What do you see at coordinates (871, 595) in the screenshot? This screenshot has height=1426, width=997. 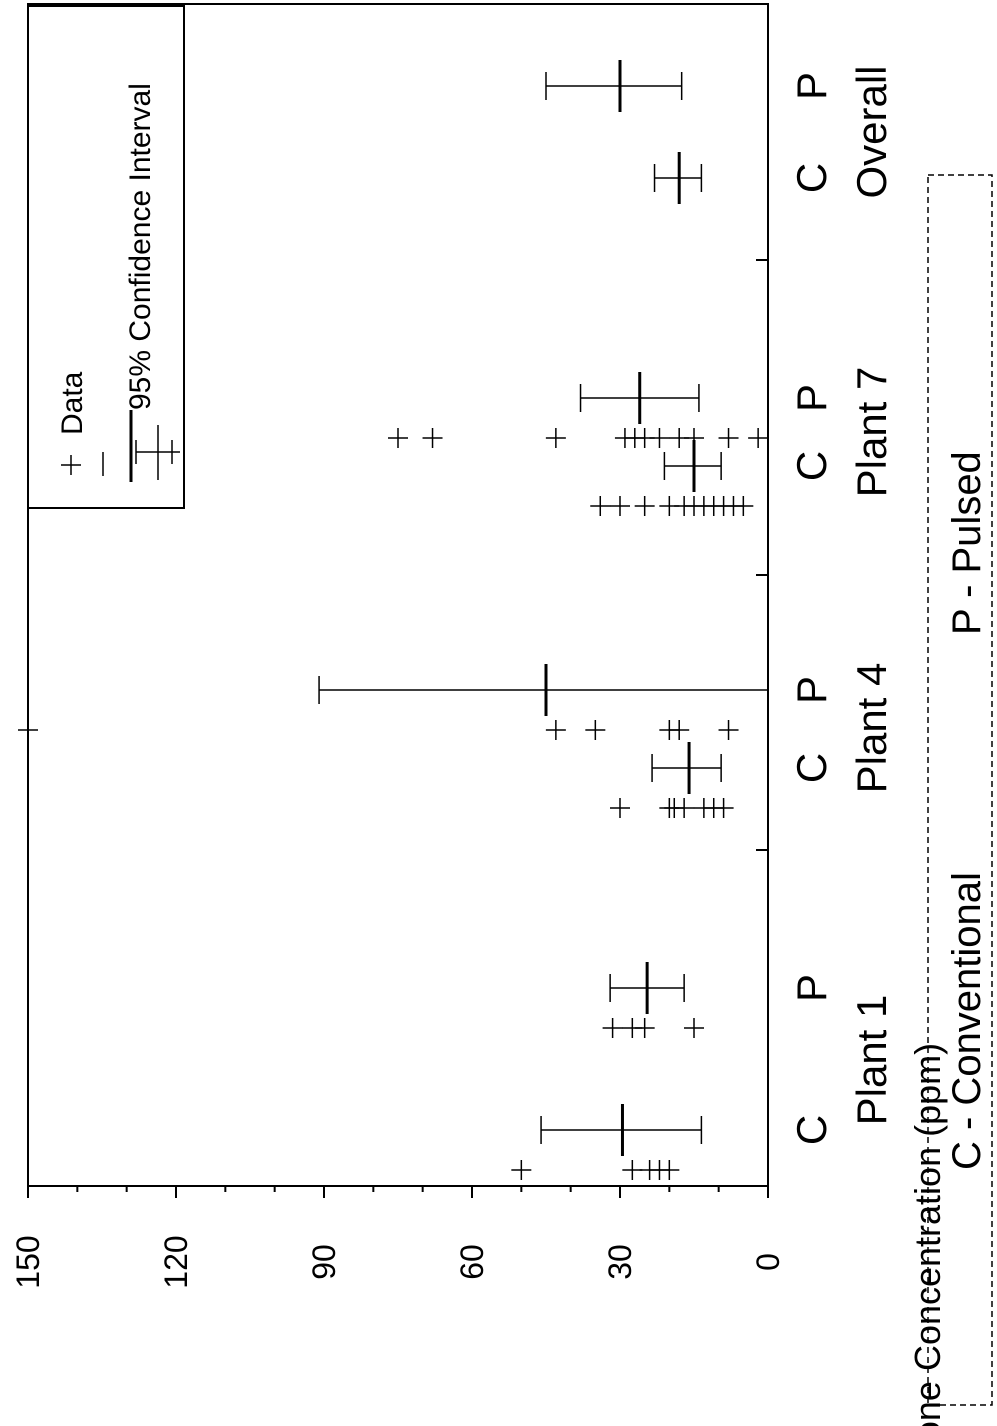 I see `group-labels: Plant 1 Plant 4 Plant 7 Overall` at bounding box center [871, 595].